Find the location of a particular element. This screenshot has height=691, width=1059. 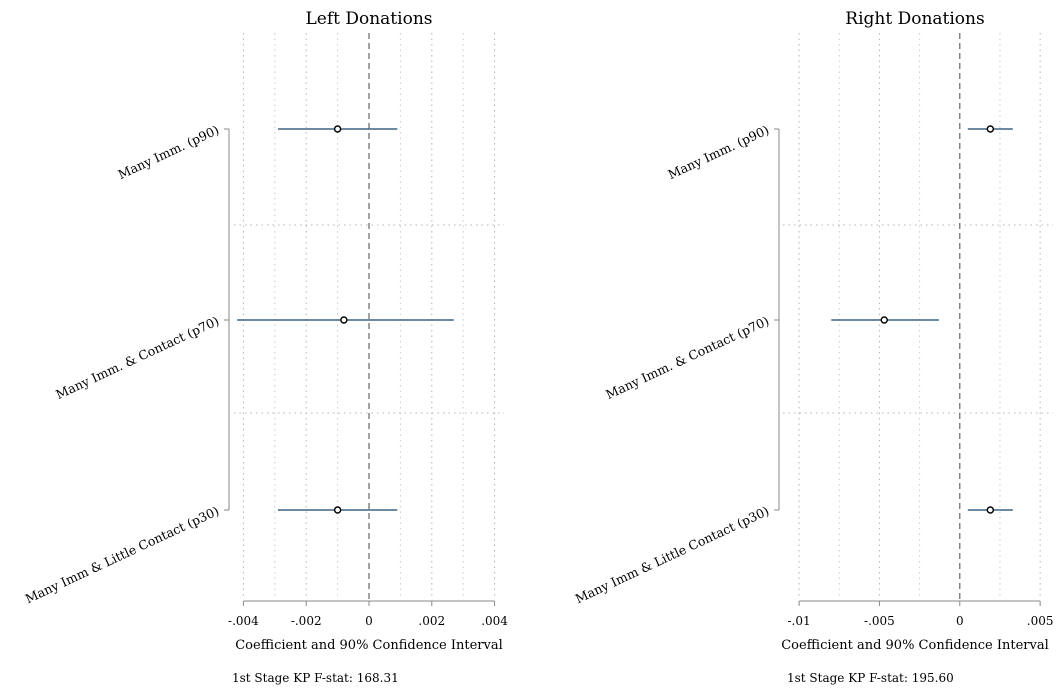

right-panel-title: Right Donations is located at coordinates (914, 19).